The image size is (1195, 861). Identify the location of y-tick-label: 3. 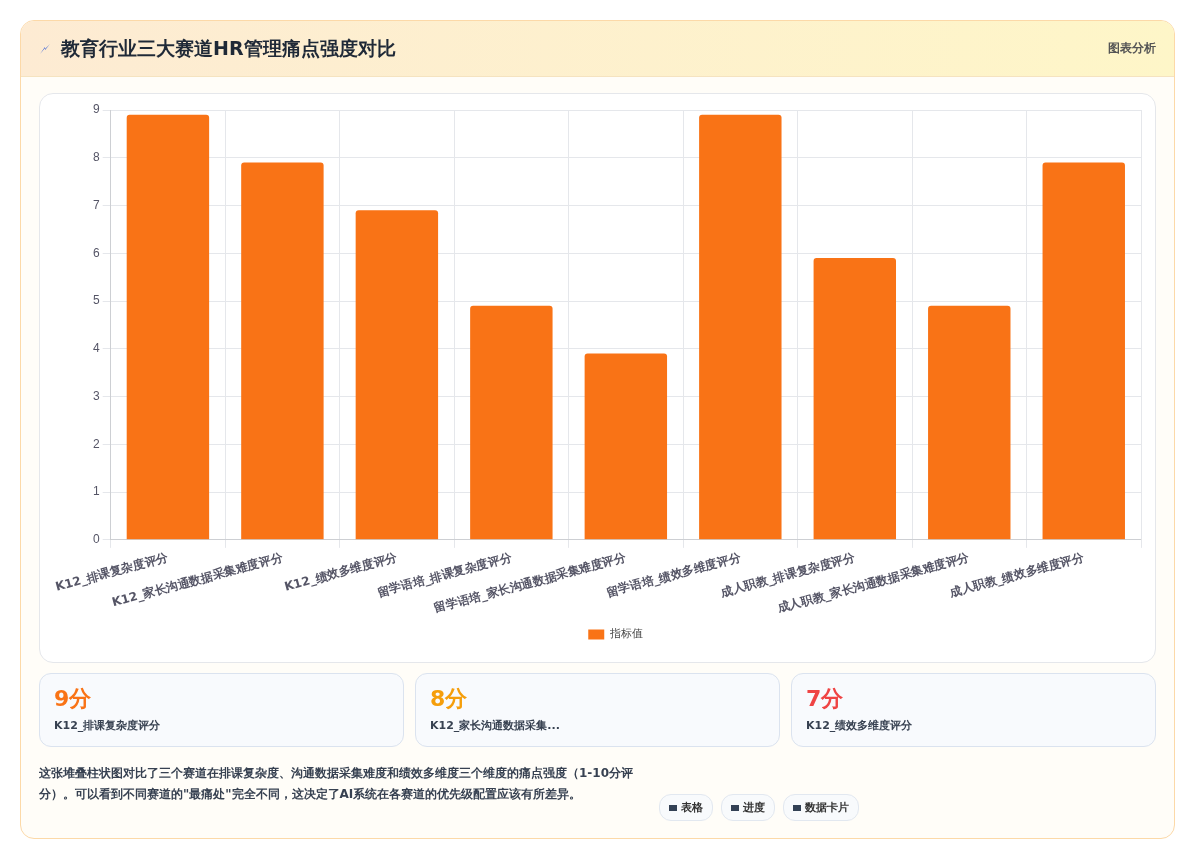
(96, 395).